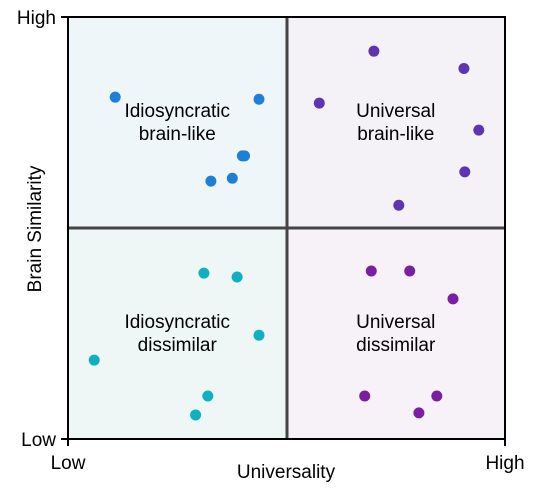 The width and height of the screenshot is (537, 491). I want to click on quadrant-label: Idiosyncratic dissimilar, so click(177, 334).